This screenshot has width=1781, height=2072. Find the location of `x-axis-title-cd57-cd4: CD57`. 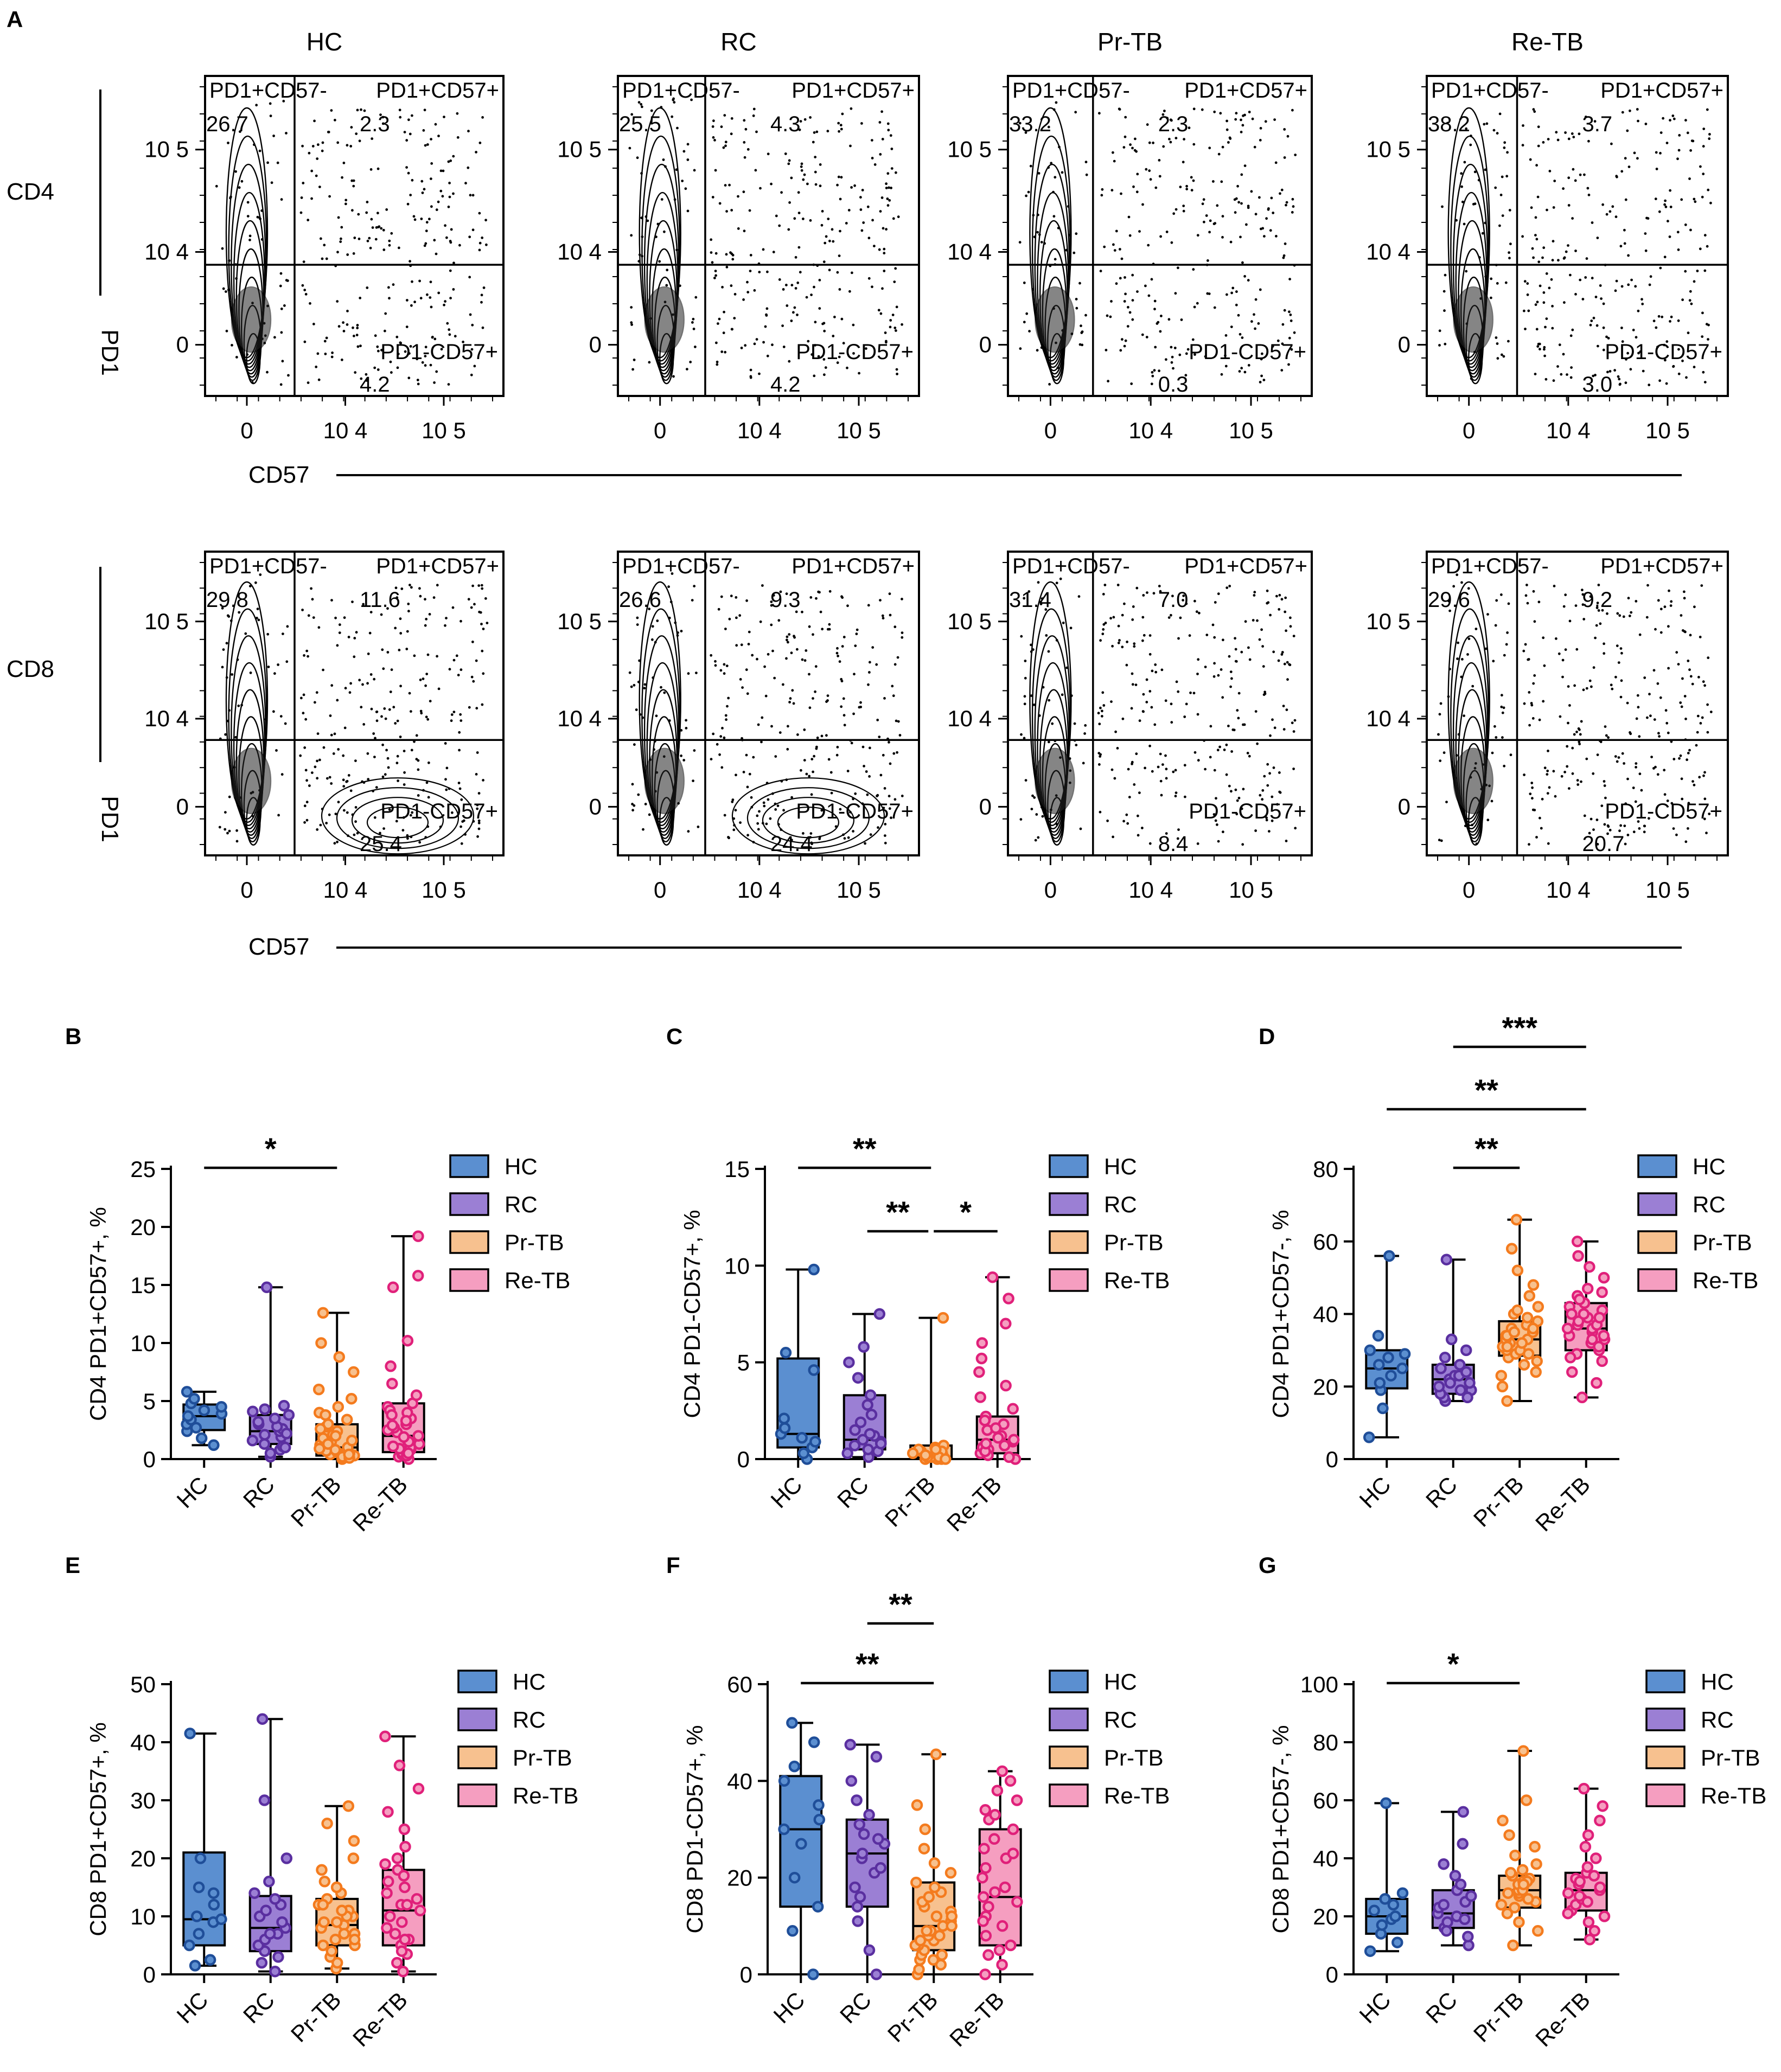

x-axis-title-cd57-cd4: CD57 is located at coordinates (279, 475).